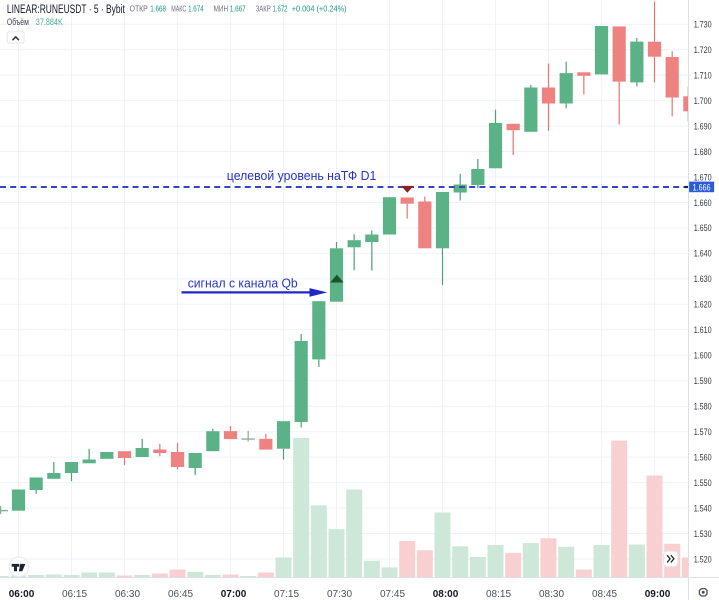 The height and width of the screenshot is (600, 719). Describe the element at coordinates (319, 9) in the screenshot. I see `svg-text: +0.004 (+0.24%)` at that location.